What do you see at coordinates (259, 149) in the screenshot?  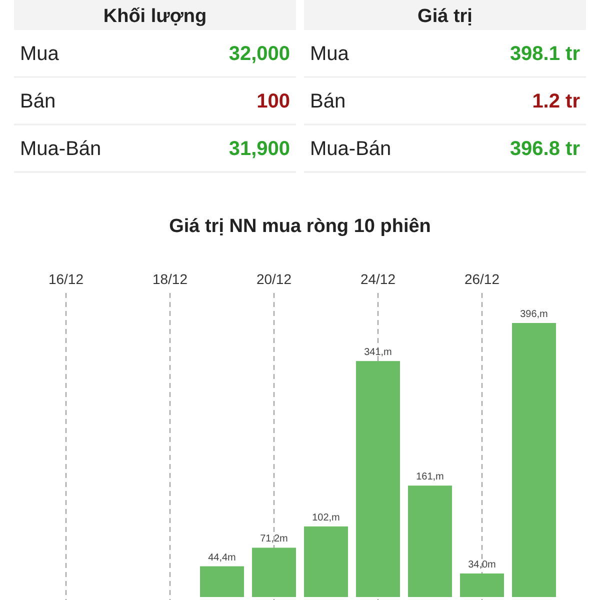 I see `text: 31,900` at bounding box center [259, 149].